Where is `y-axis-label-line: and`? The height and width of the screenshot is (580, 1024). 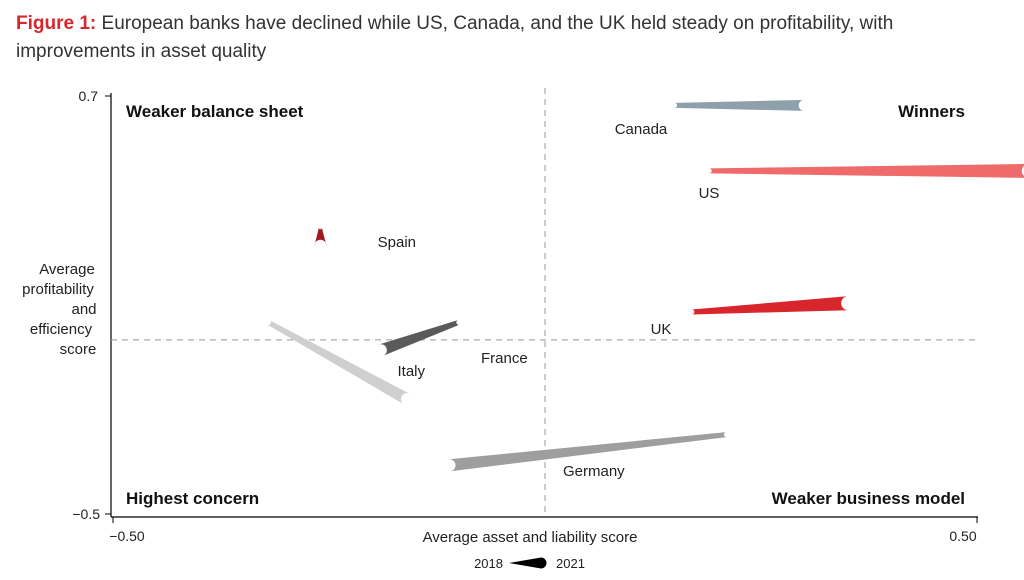 y-axis-label-line: and is located at coordinates (83, 309).